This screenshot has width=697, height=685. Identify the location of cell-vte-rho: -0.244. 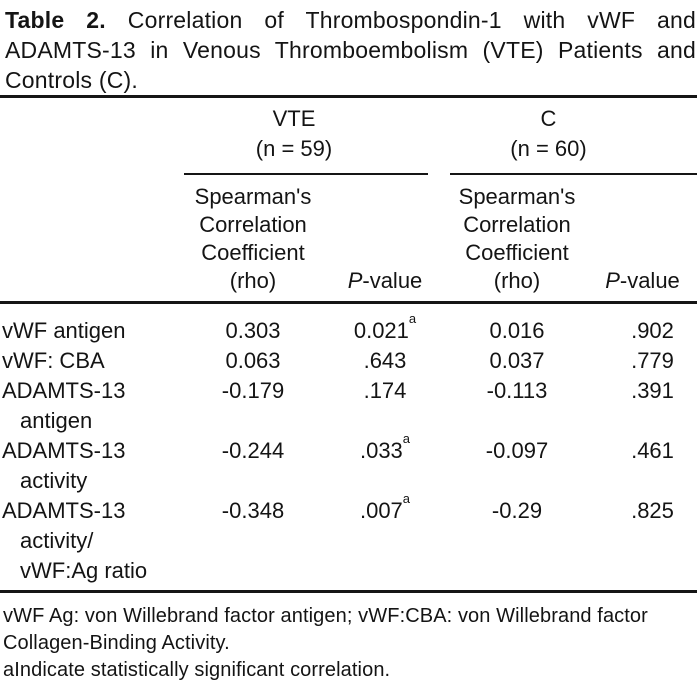
(253, 450).